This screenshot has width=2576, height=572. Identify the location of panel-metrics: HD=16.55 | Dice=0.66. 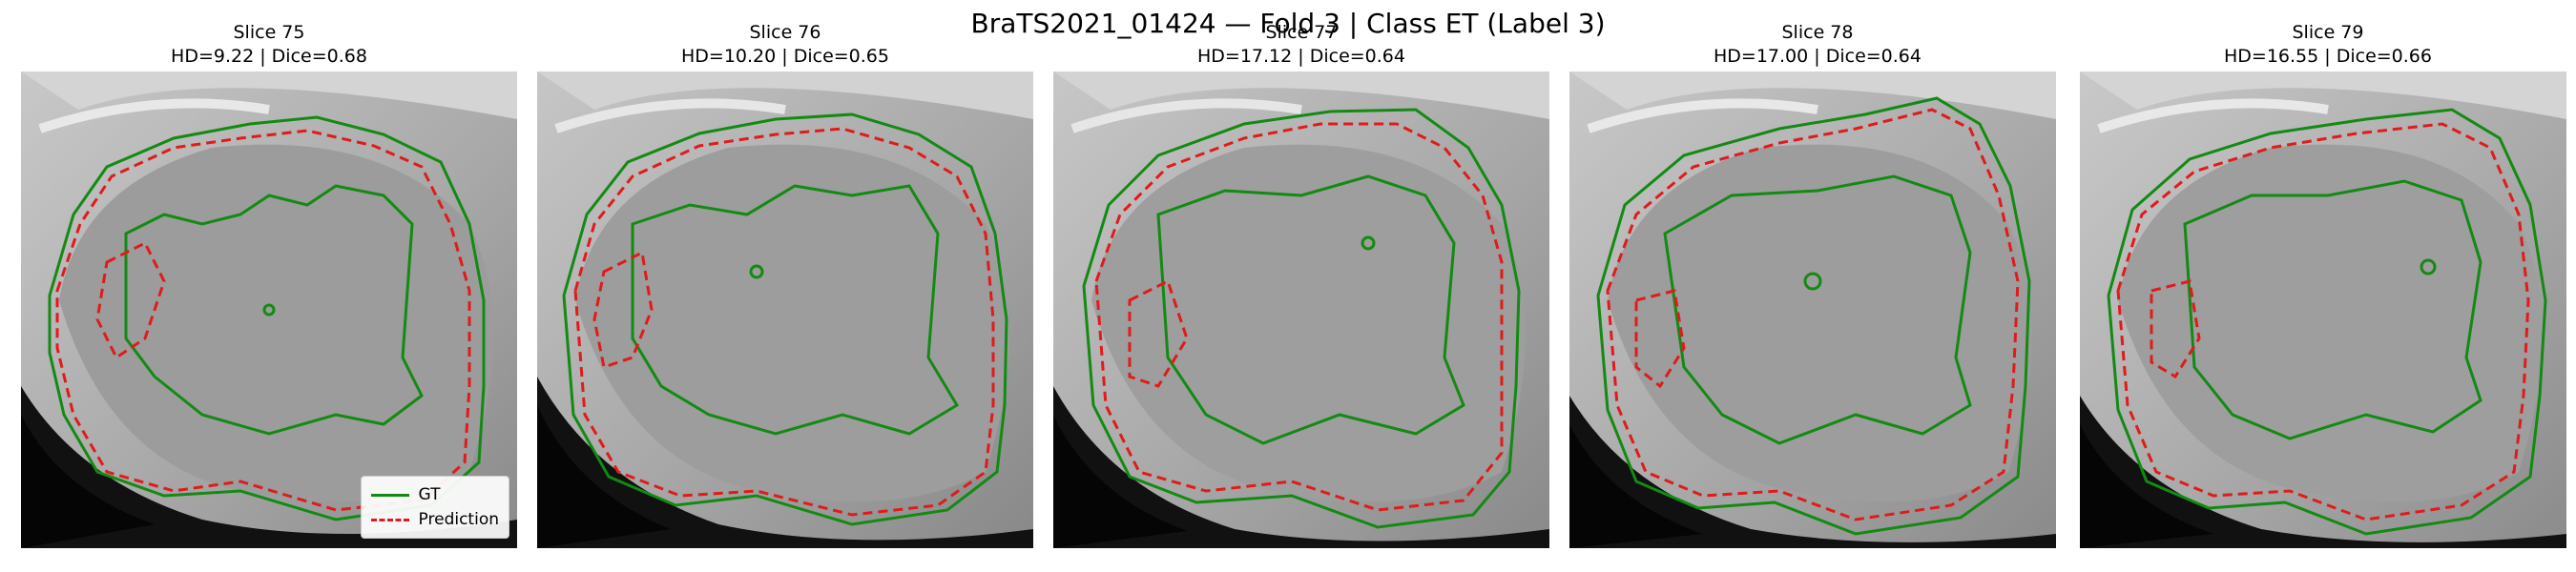
(2328, 56).